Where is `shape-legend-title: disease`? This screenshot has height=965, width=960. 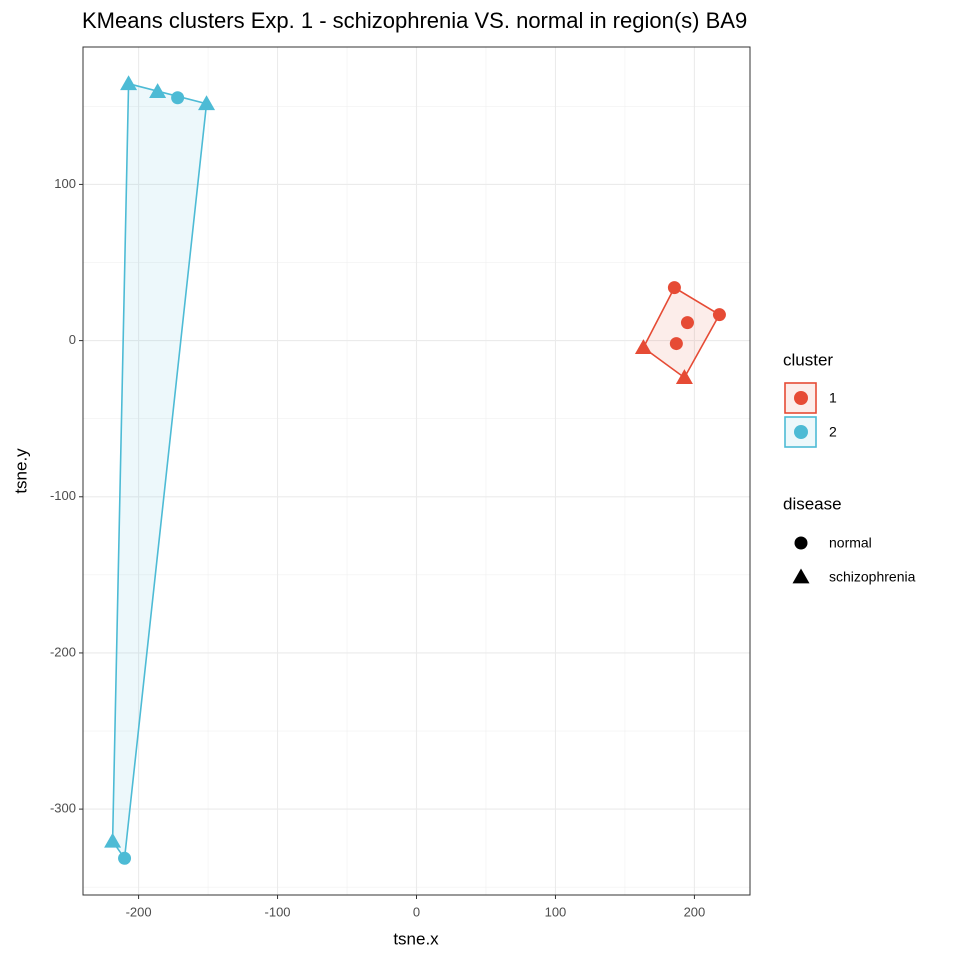 shape-legend-title: disease is located at coordinates (812, 503).